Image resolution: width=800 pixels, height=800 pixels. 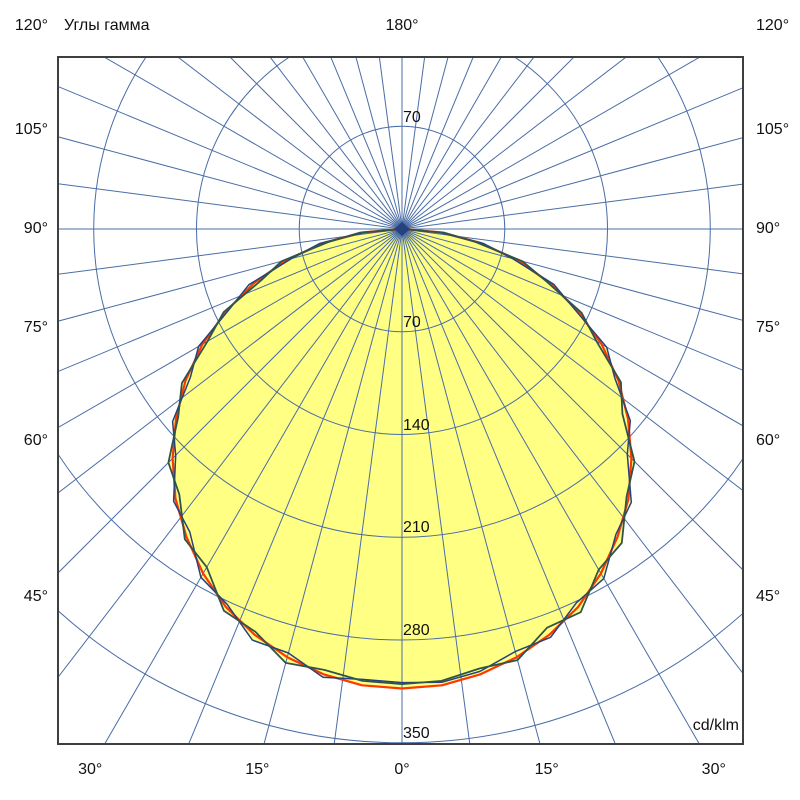 What do you see at coordinates (402, 25) in the screenshot?
I see `top-axis-label: 180°` at bounding box center [402, 25].